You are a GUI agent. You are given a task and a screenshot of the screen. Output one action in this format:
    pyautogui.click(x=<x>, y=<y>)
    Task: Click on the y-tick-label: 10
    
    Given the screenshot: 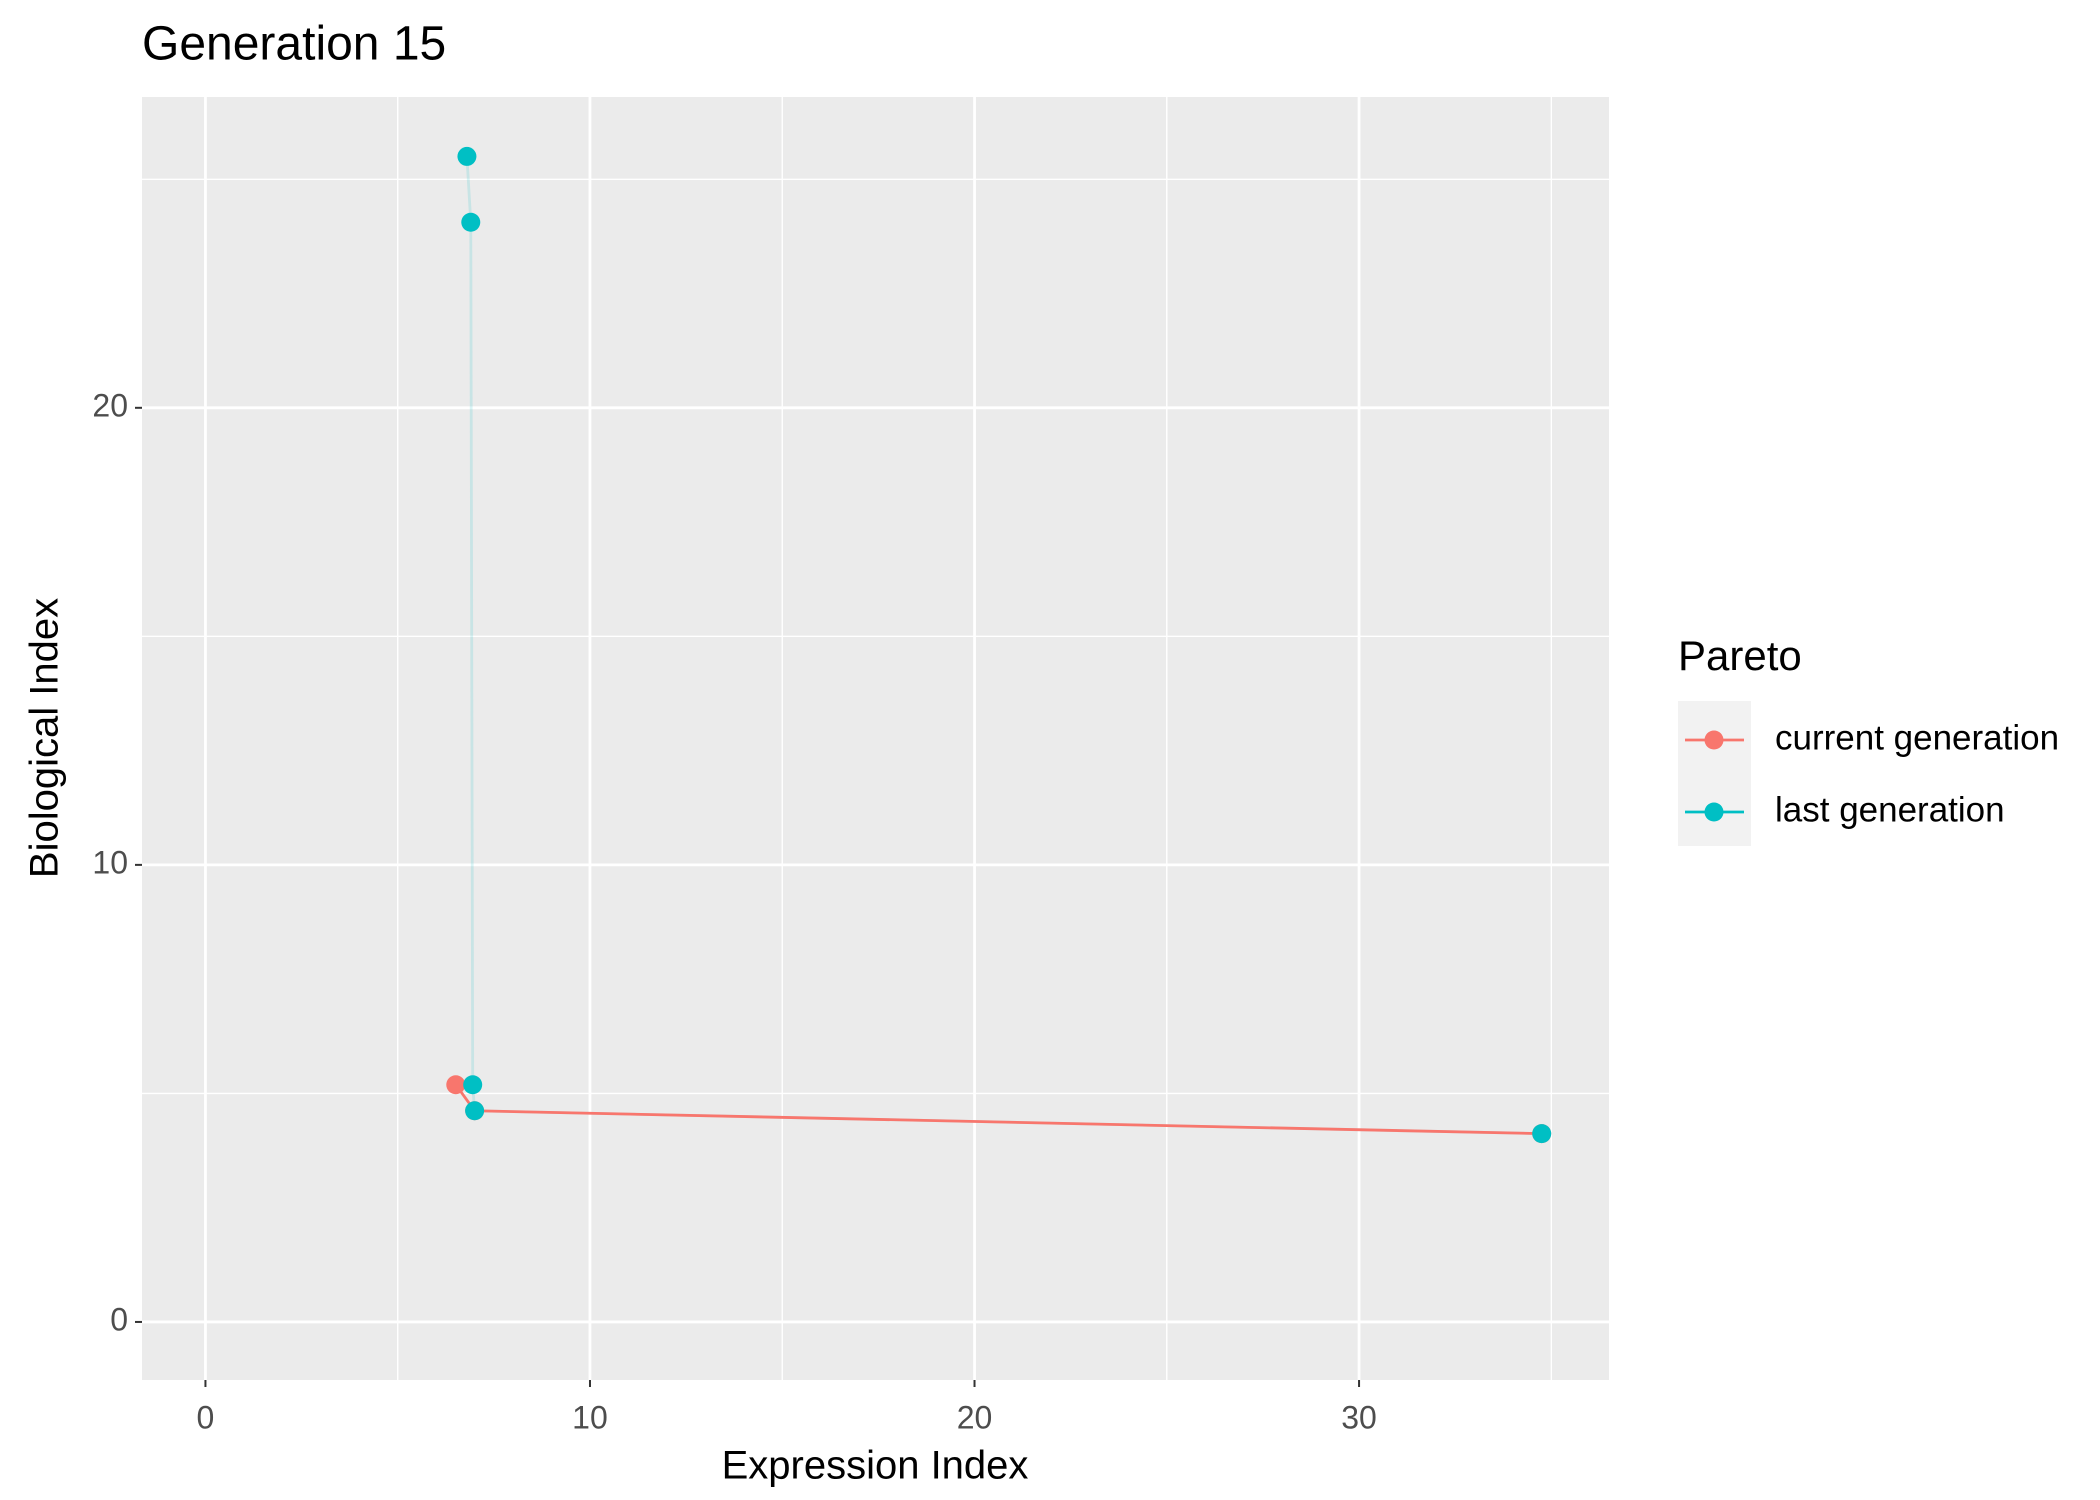 What is the action you would take?
    pyautogui.click(x=110, y=862)
    